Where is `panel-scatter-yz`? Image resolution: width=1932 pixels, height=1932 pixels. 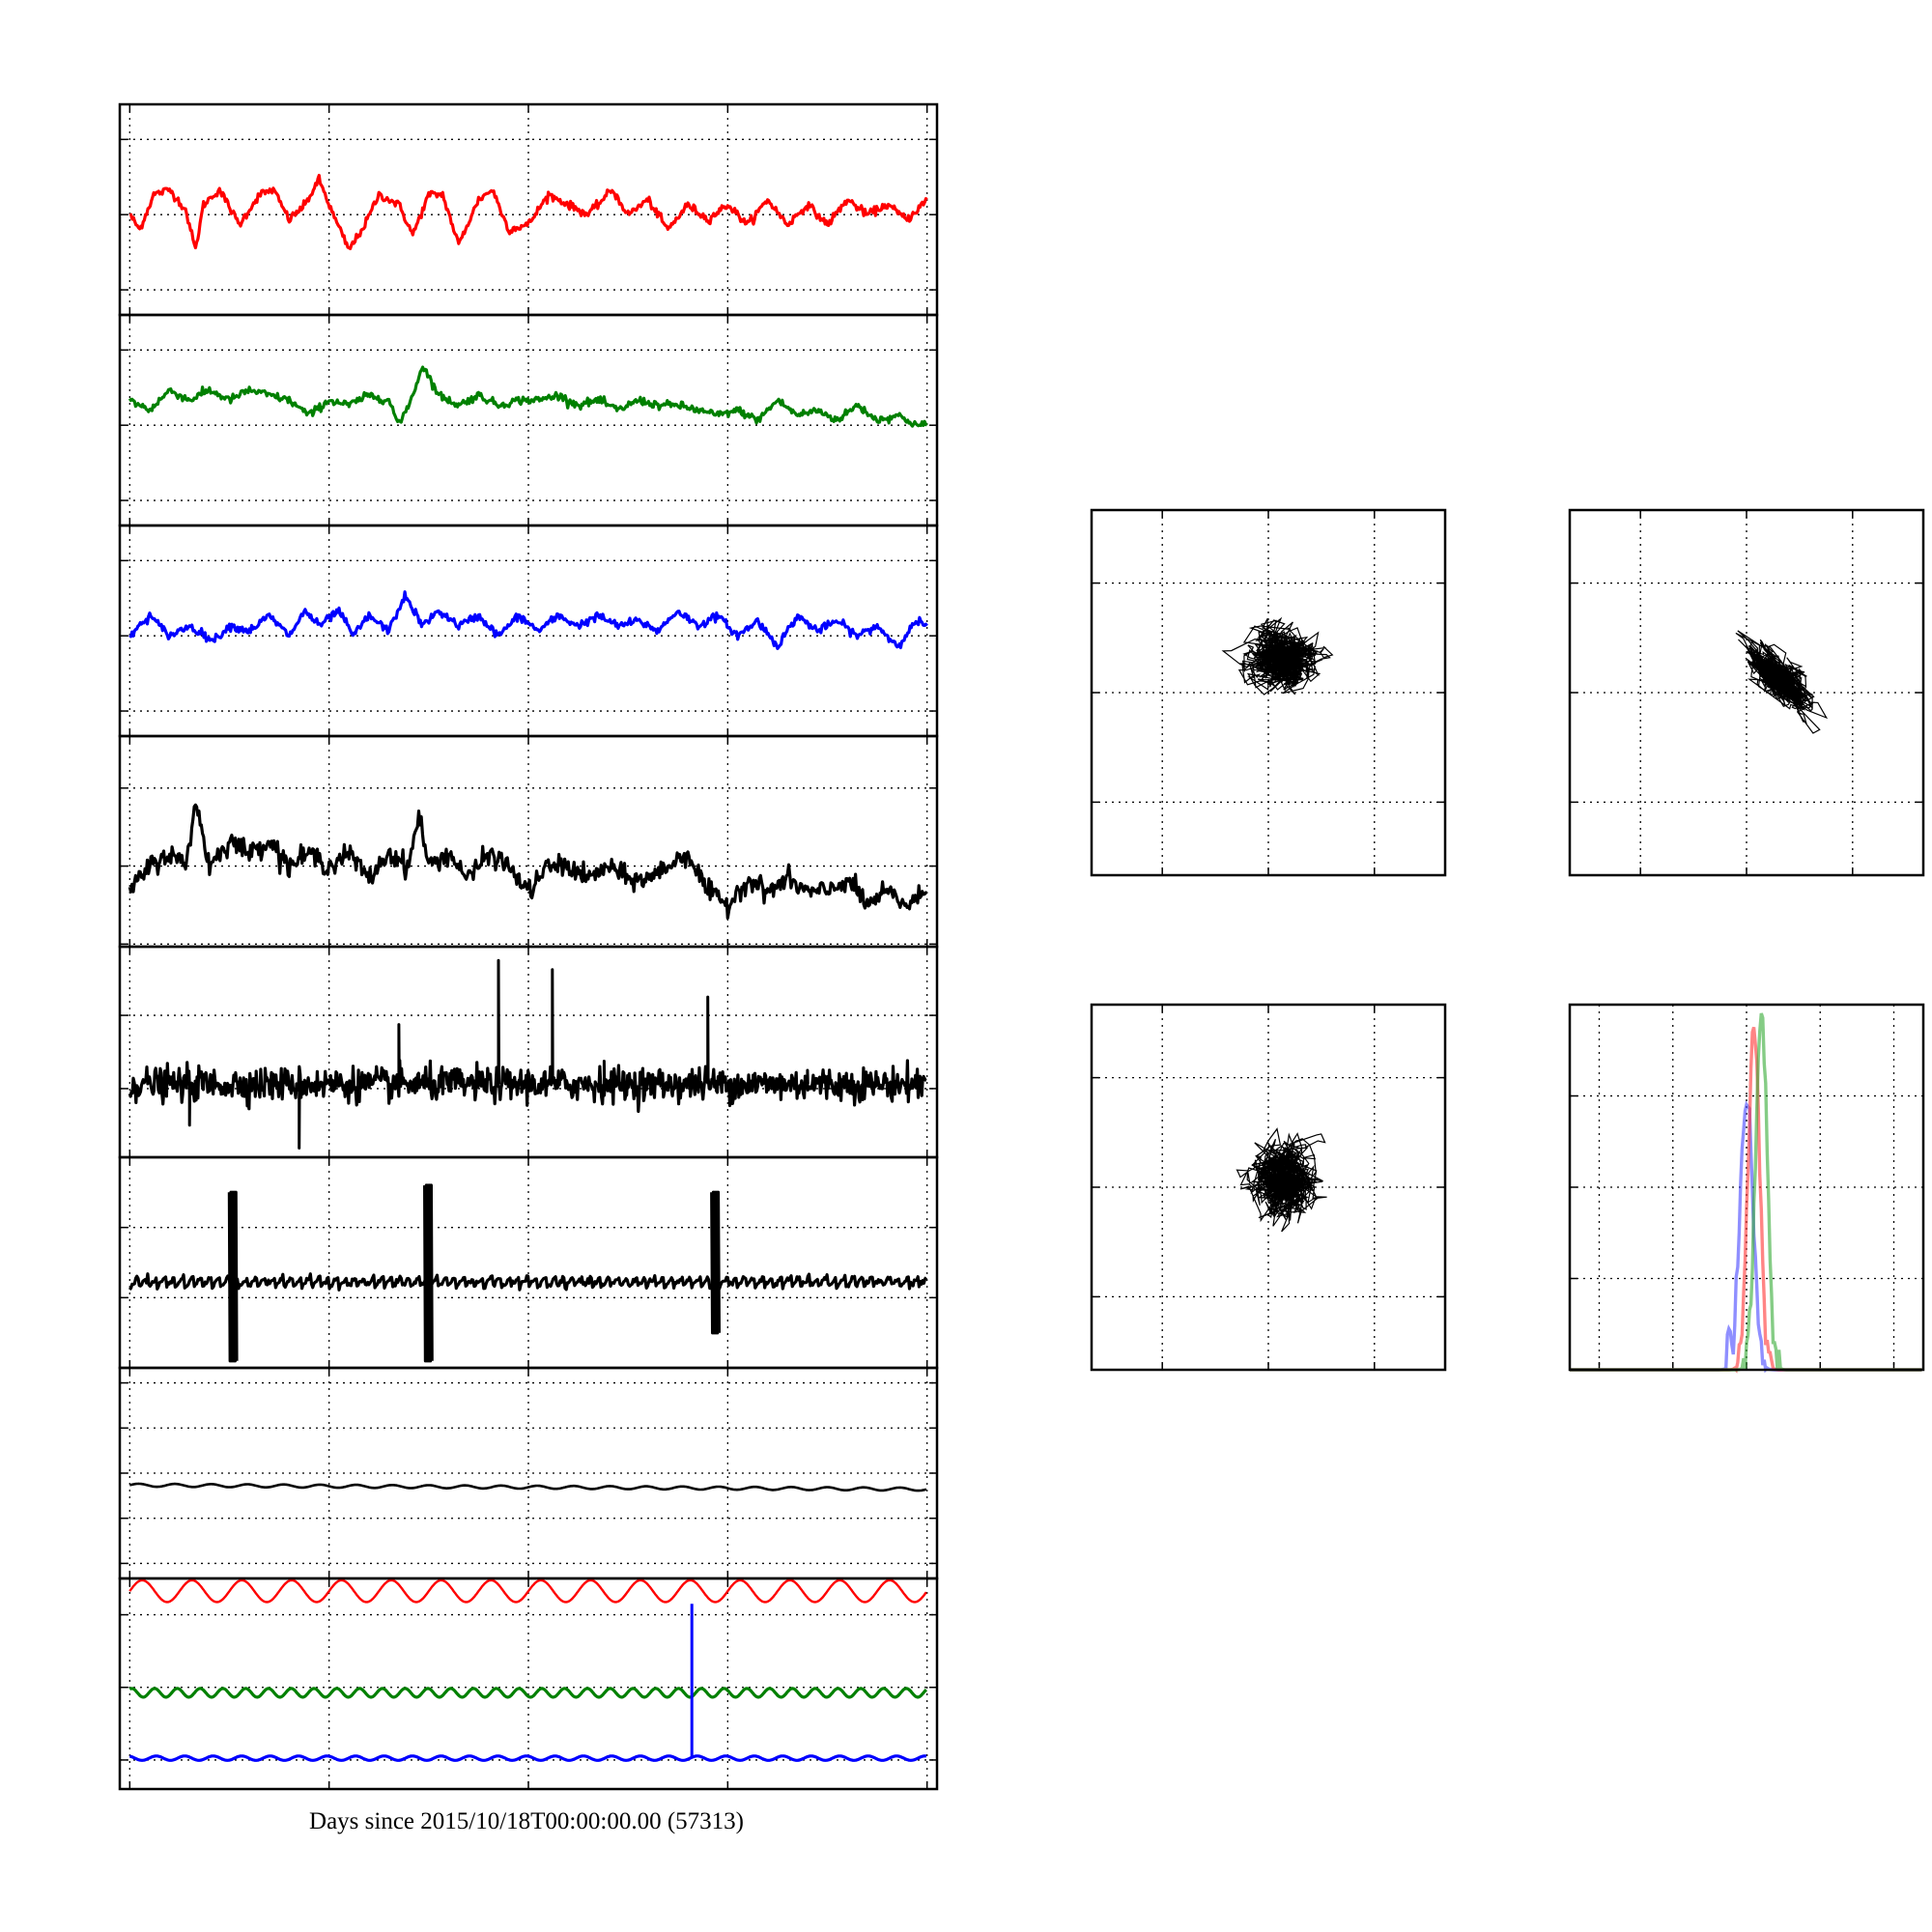
panel-scatter-yz is located at coordinates (1746, 692).